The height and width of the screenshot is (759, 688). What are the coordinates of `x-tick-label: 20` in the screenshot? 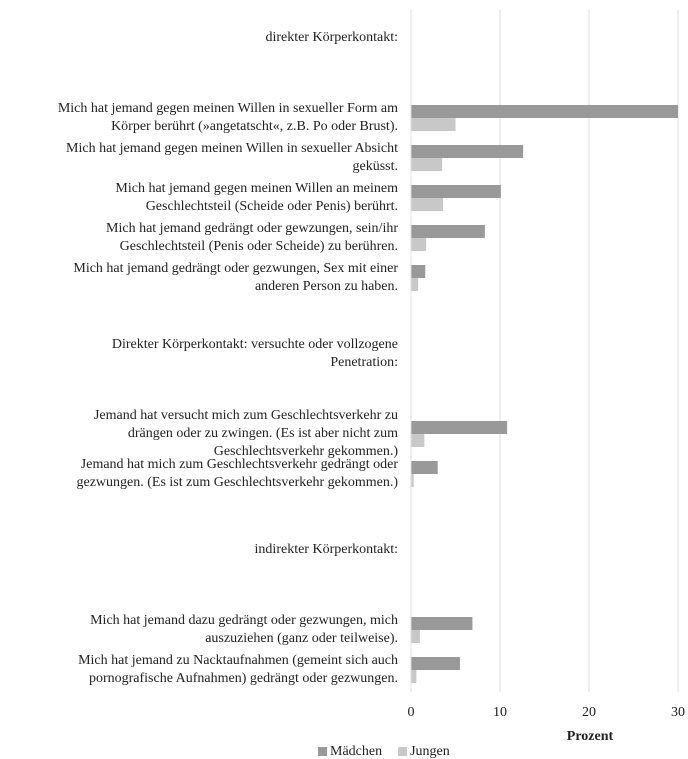 It's located at (589, 712).